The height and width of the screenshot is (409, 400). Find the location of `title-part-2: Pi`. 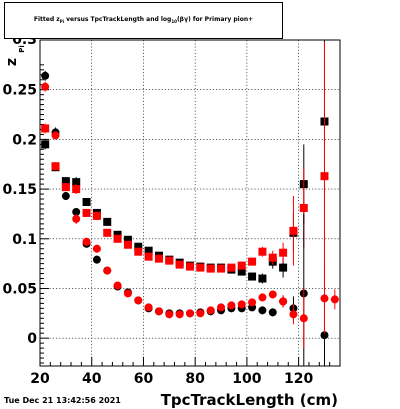

title-part-2: Pi is located at coordinates (62, 22).